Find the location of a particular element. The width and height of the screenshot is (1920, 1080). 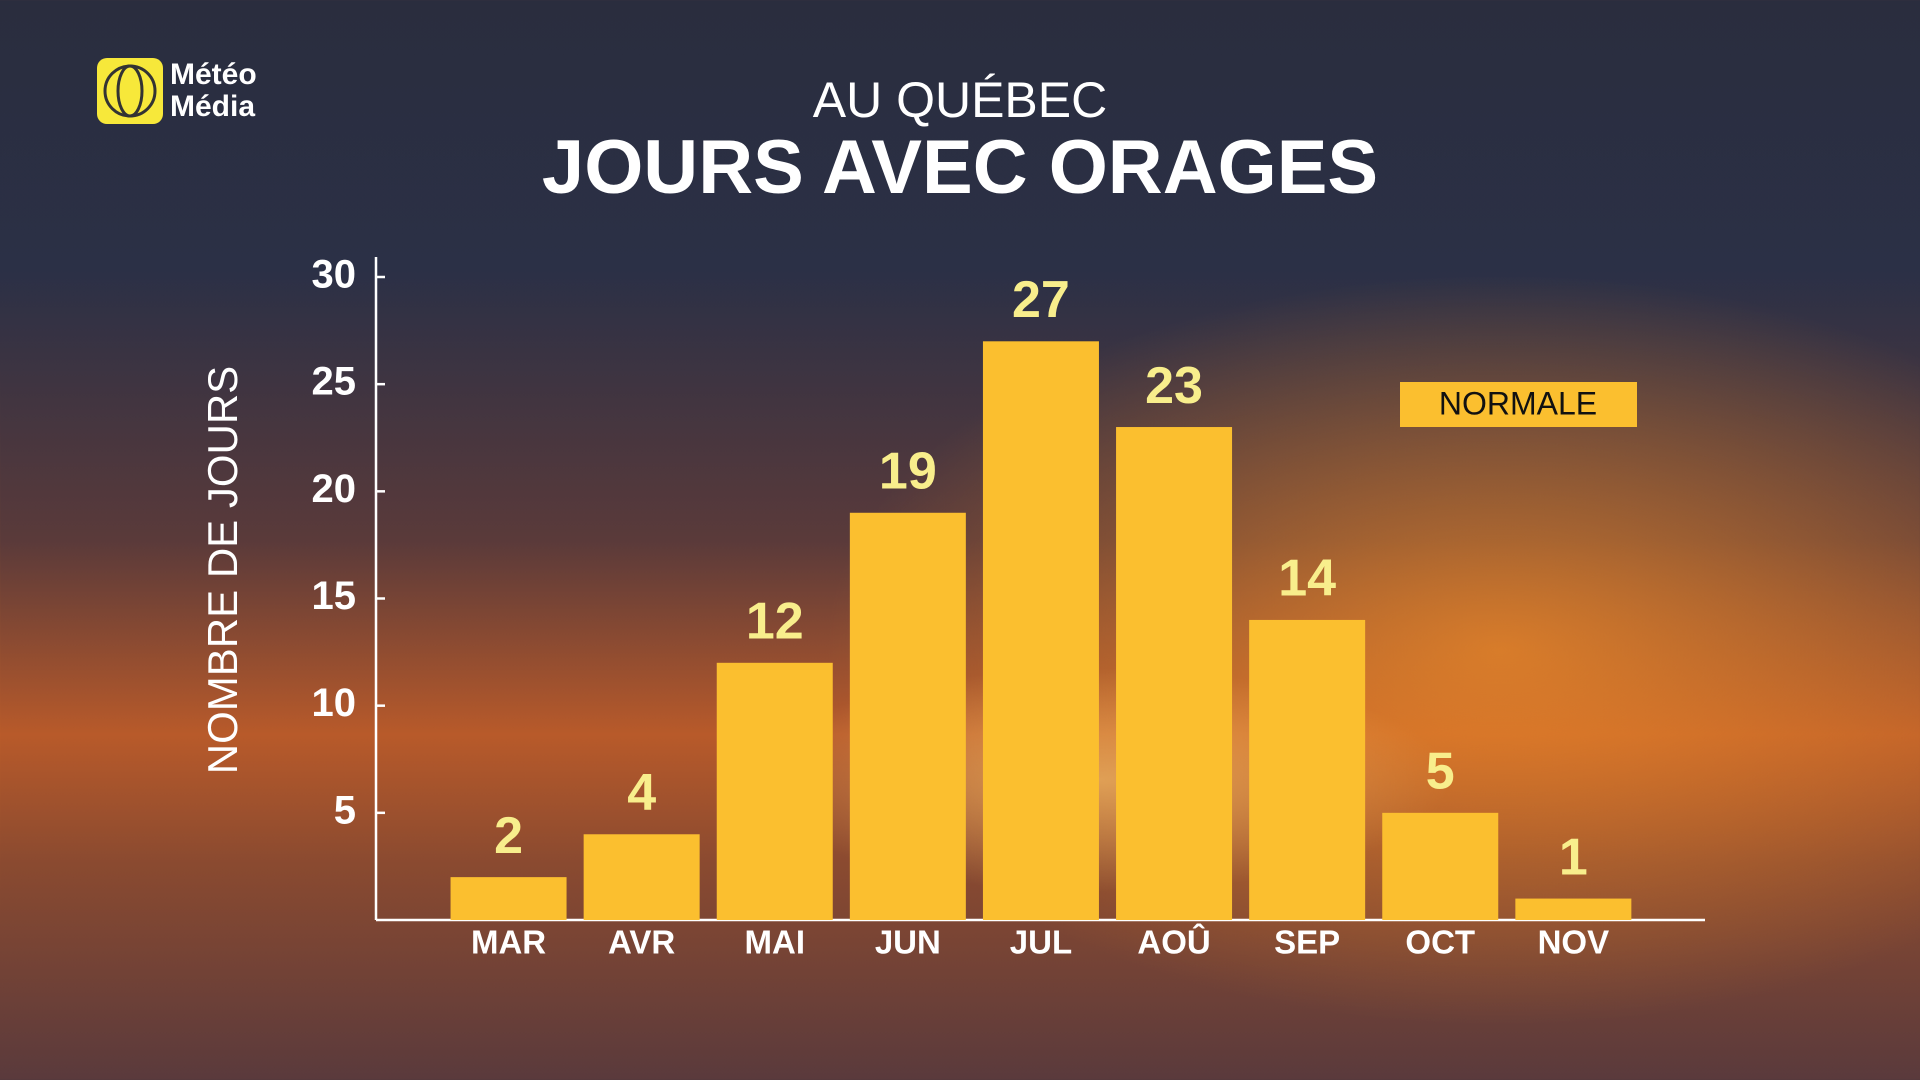

value-label: 5 is located at coordinates (1440, 772).